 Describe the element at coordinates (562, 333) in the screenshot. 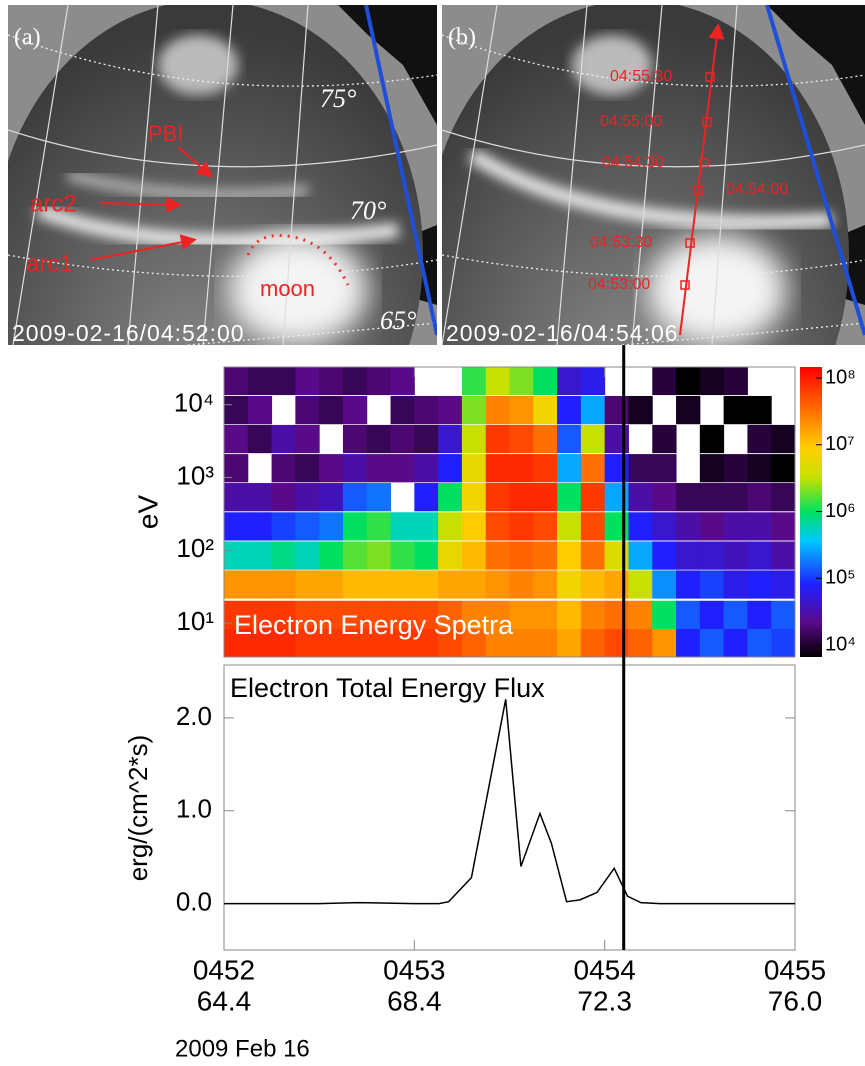

I see `timestamp: 2009-02-16/04:54:06` at that location.